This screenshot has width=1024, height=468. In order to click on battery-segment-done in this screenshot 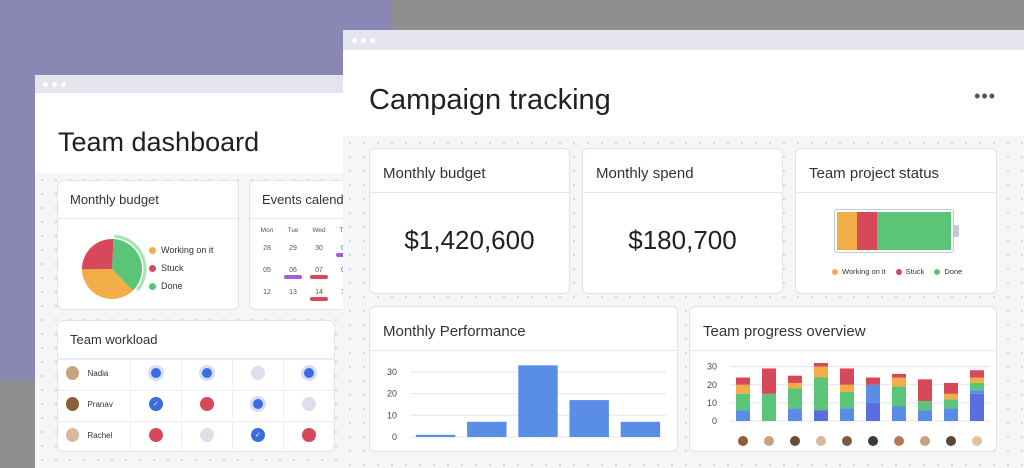, I will do `click(914, 231)`.